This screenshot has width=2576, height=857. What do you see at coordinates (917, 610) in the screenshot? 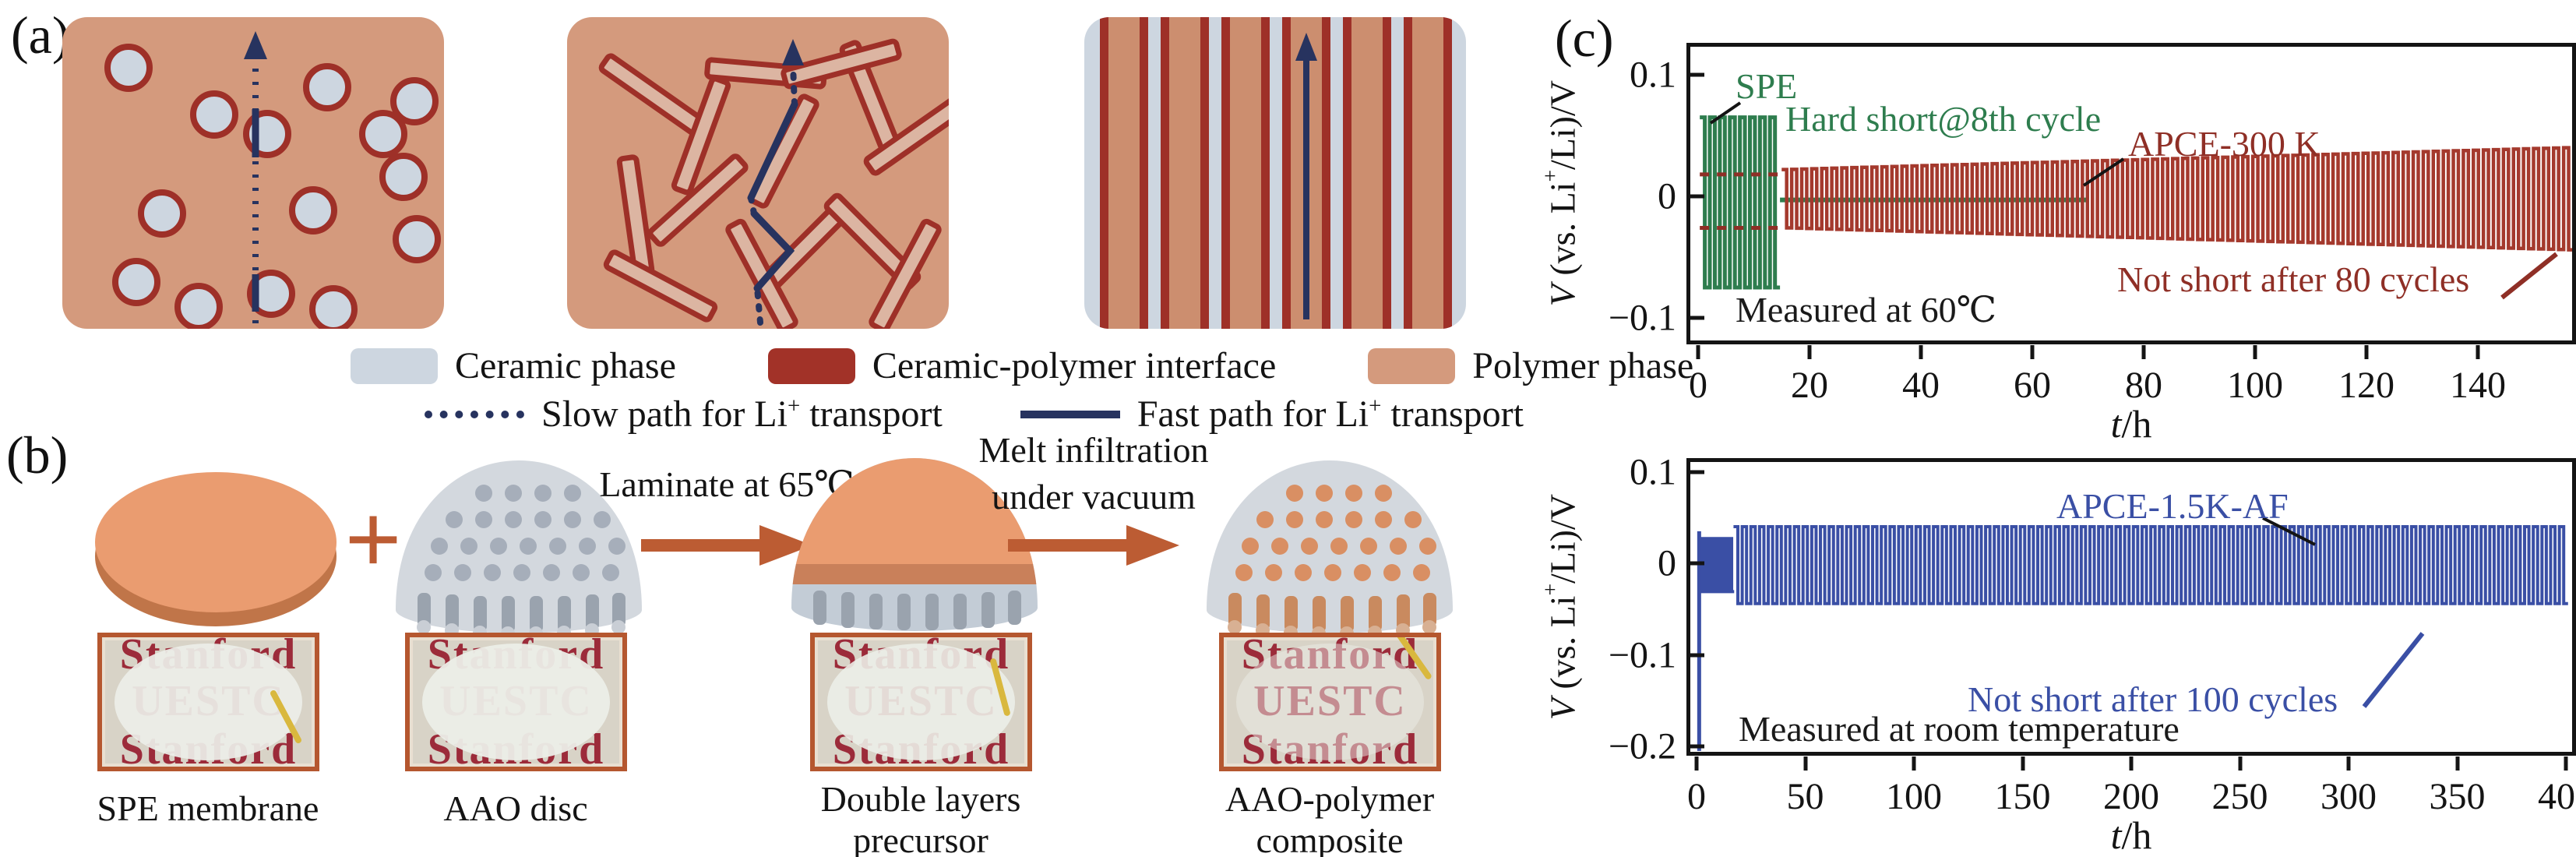
I see `aao-channels` at bounding box center [917, 610].